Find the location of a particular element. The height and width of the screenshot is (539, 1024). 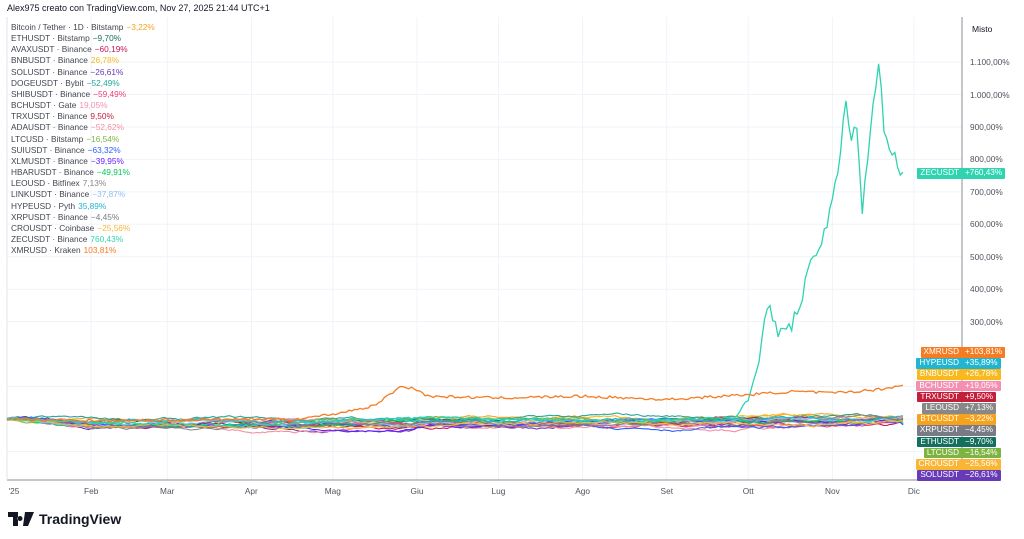

legend-value: −39,95% is located at coordinates (107, 160).